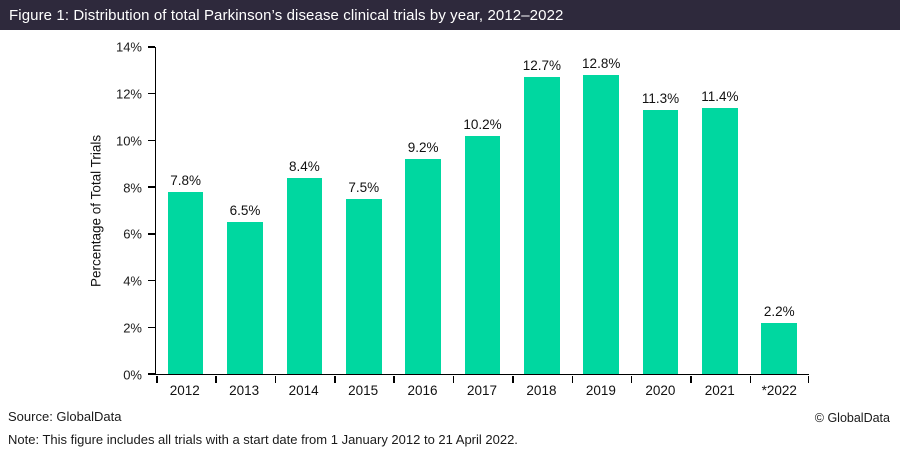 The width and height of the screenshot is (900, 461). I want to click on bar-slot: 9.2%, so click(422, 210).